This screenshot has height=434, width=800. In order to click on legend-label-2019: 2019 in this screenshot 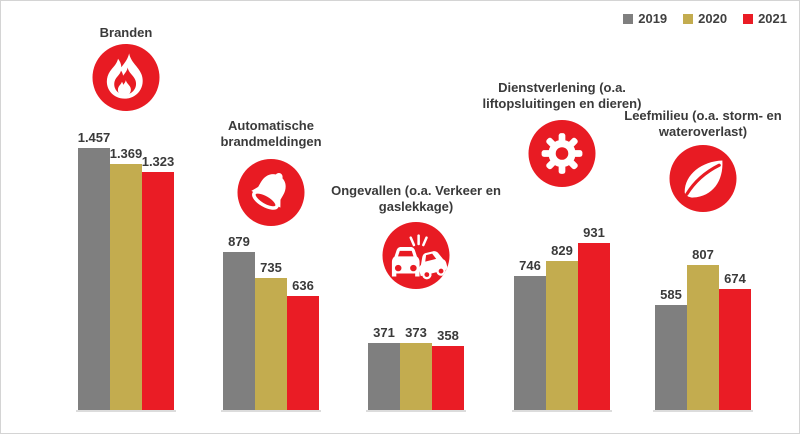, I will do `click(653, 18)`.